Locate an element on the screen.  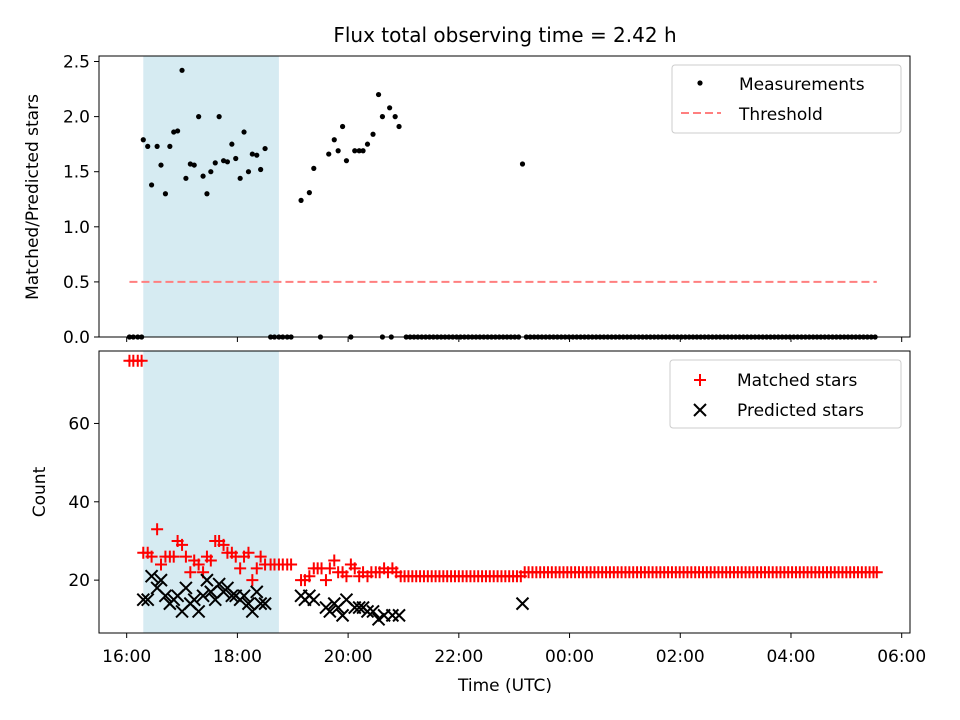
x-tick-label: 02:00 is located at coordinates (680, 657).